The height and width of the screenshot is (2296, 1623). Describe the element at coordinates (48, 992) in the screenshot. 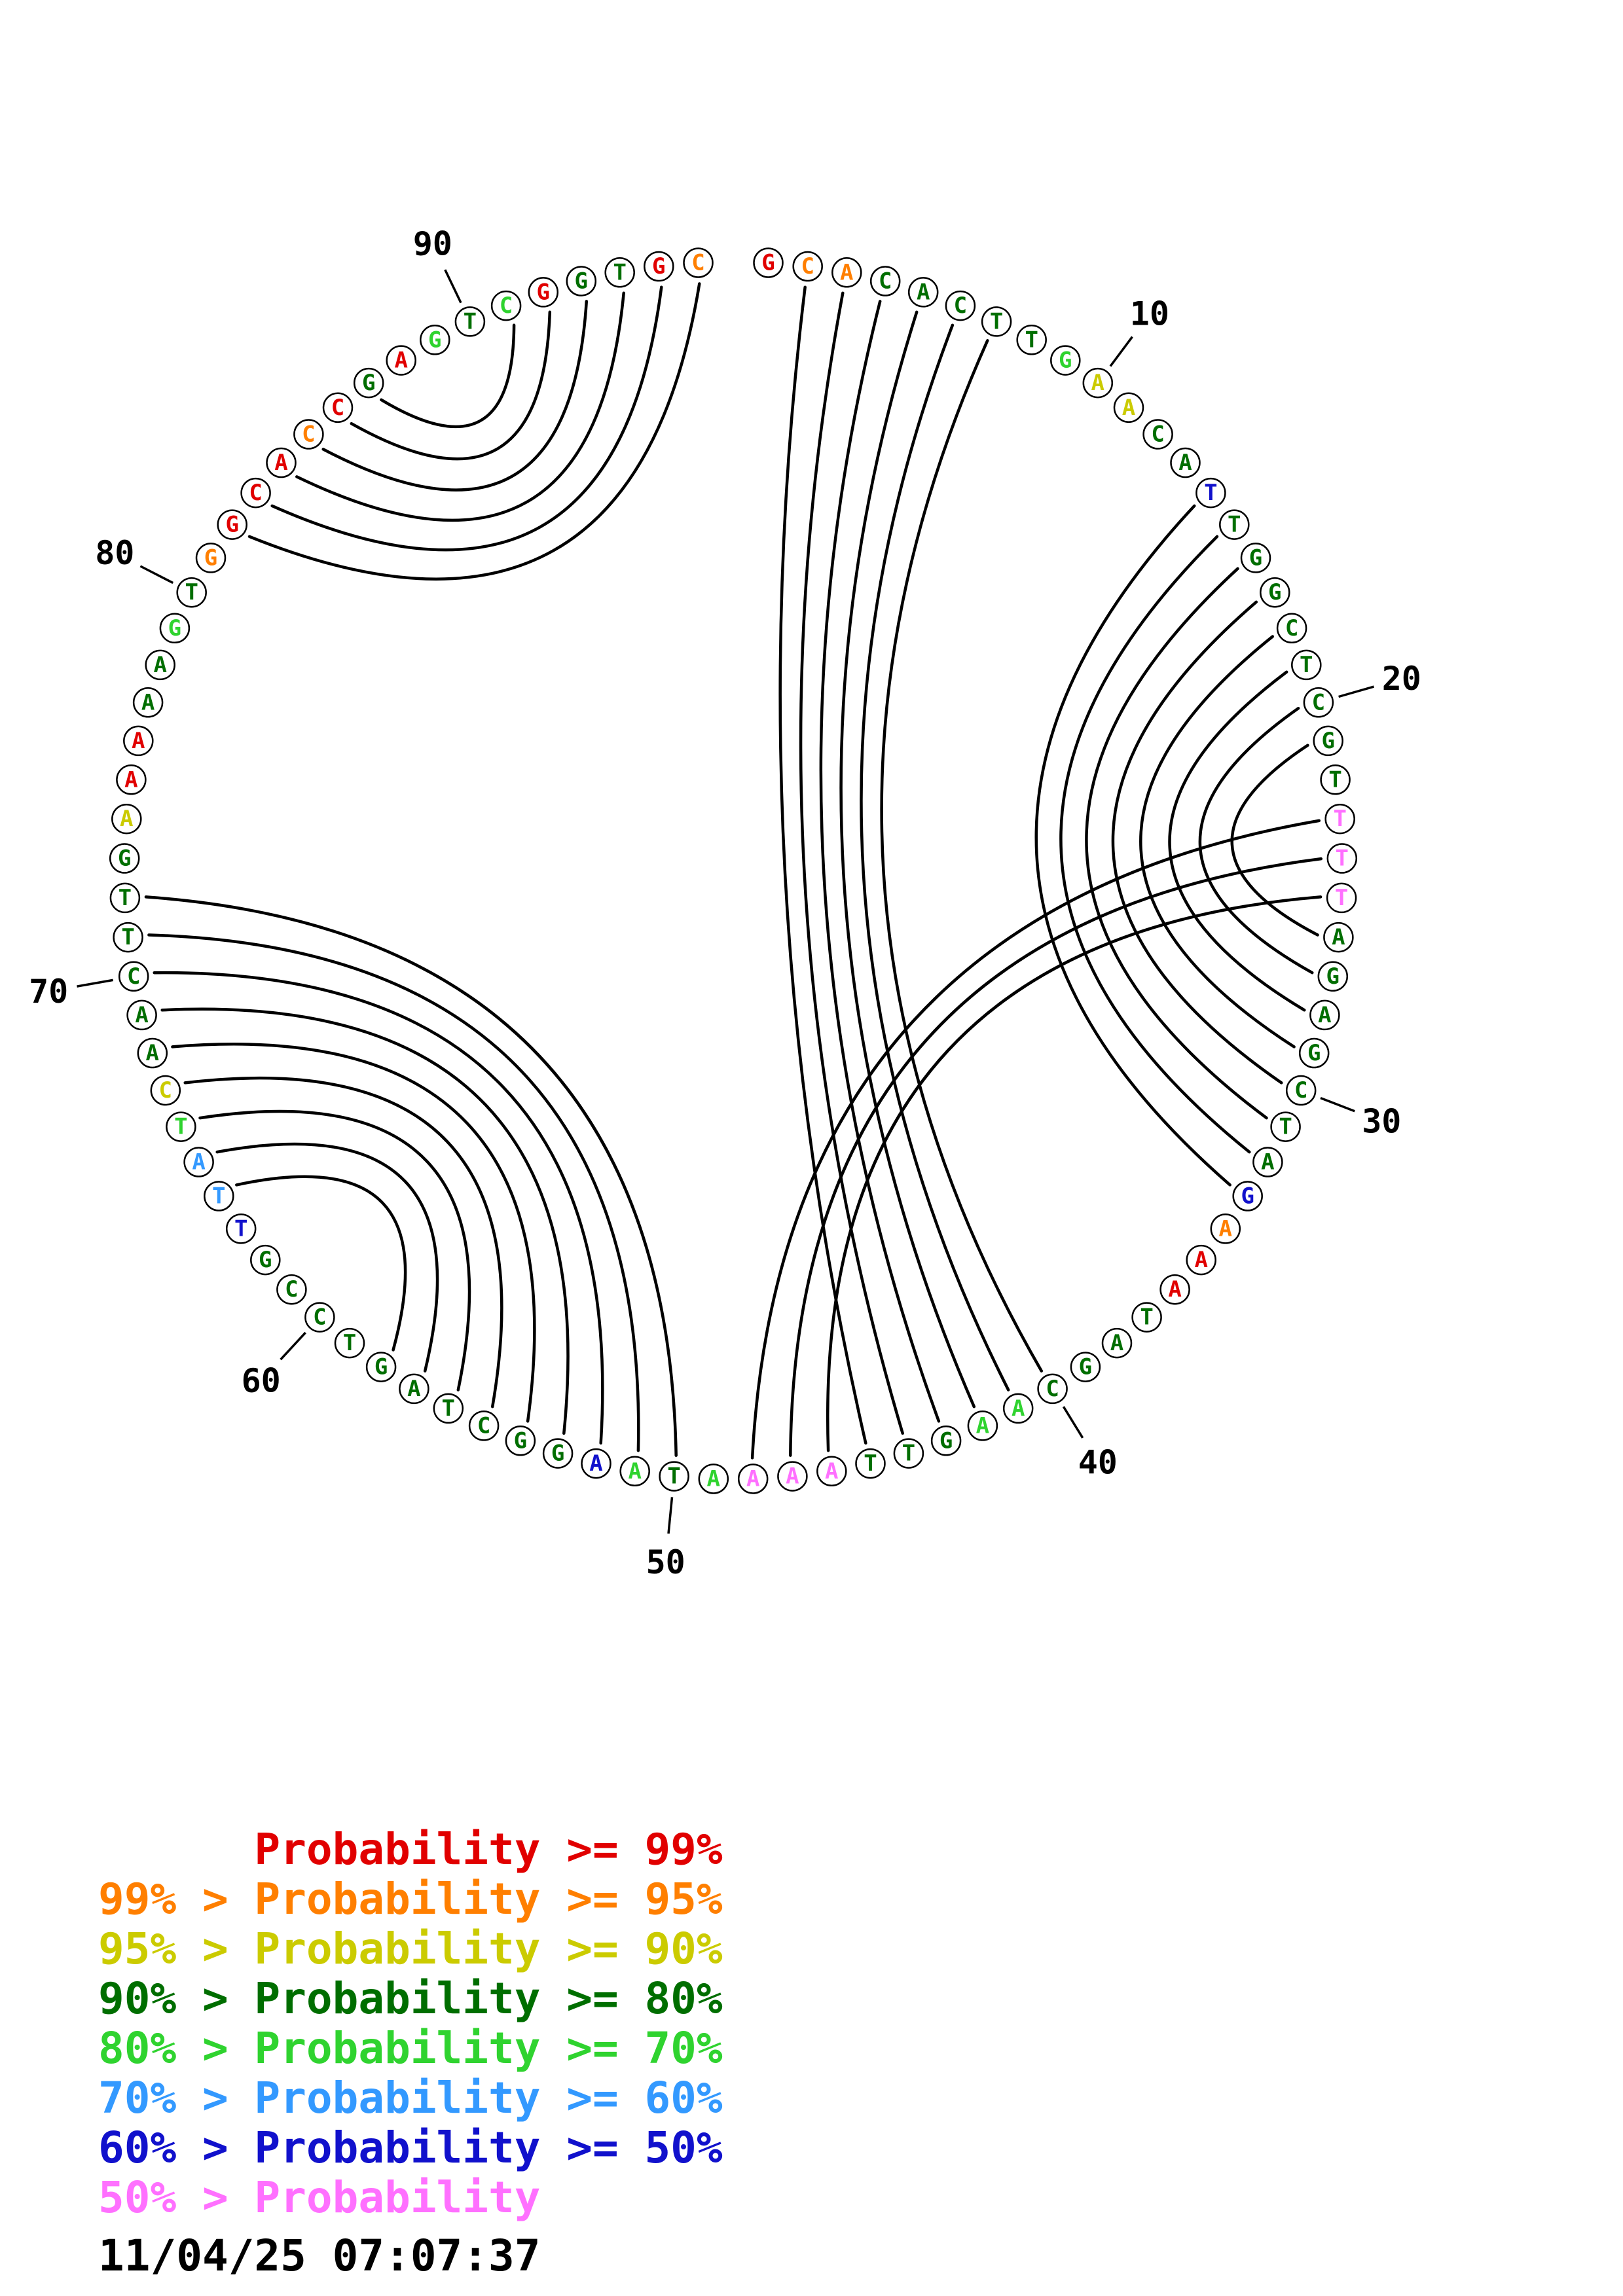

I see `position-label: 70` at that location.